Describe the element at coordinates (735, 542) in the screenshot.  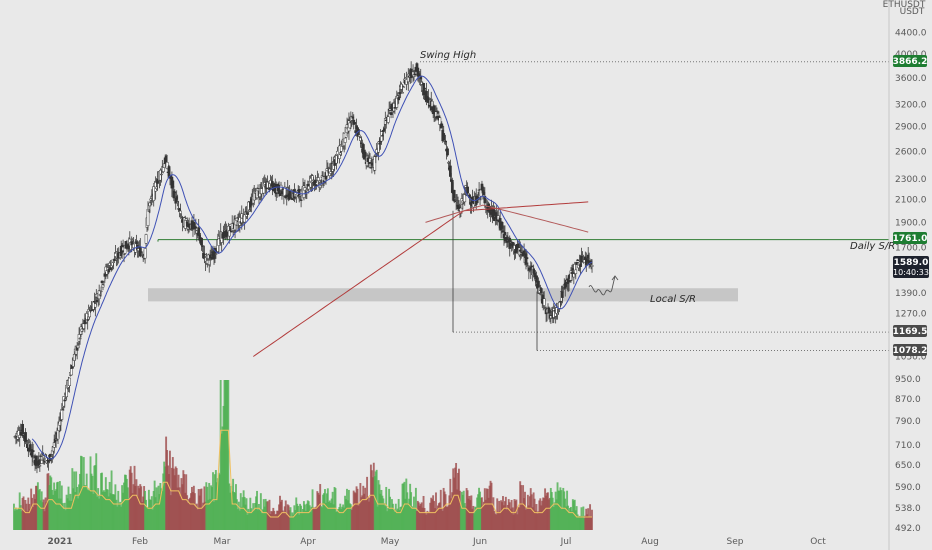
I see `x-tick-label: Sep` at that location.